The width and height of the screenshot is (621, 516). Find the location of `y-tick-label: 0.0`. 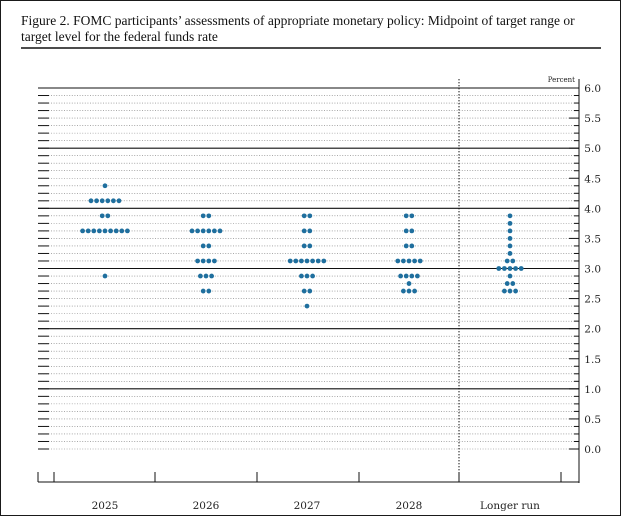

y-tick-label: 0.0 is located at coordinates (592, 450).